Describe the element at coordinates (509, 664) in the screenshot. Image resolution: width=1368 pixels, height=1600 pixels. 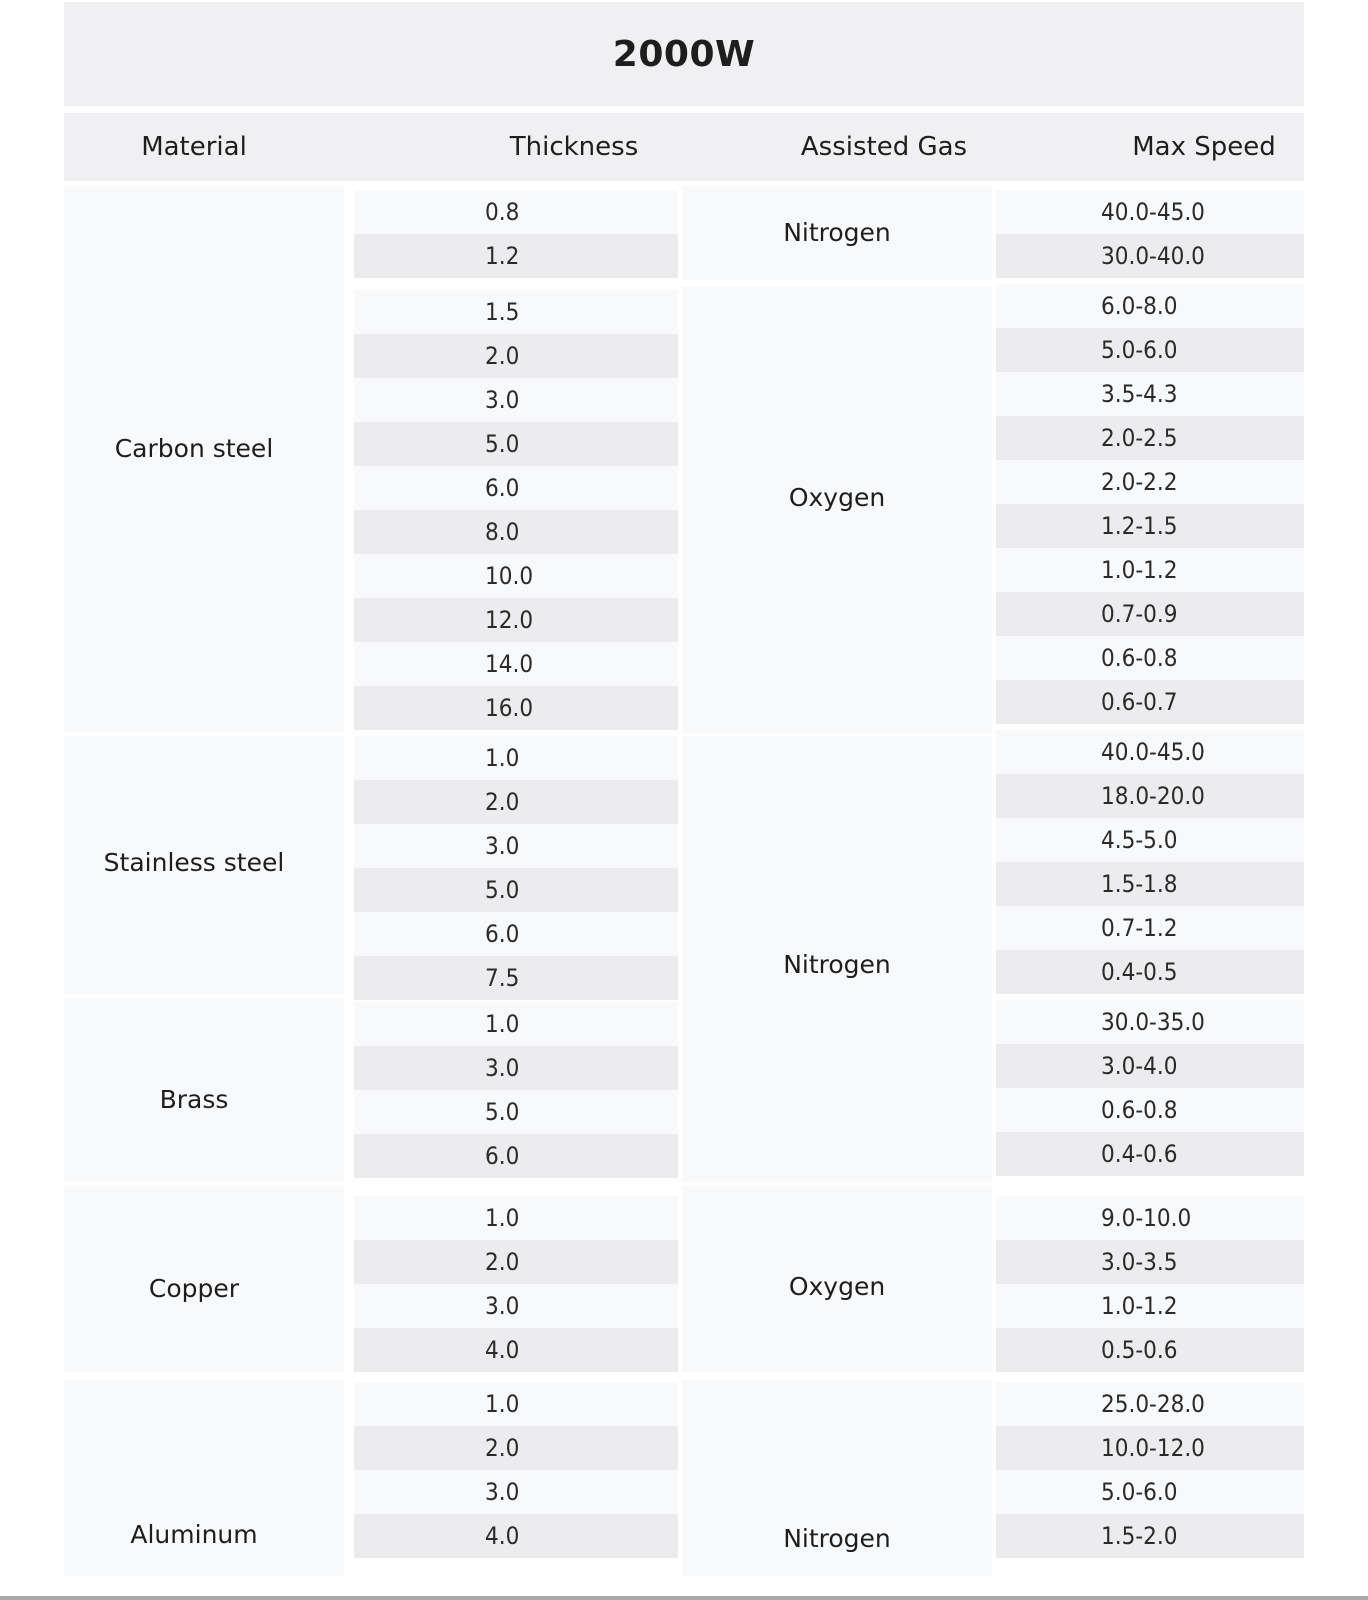
I see `thickness-value: 14.0` at that location.